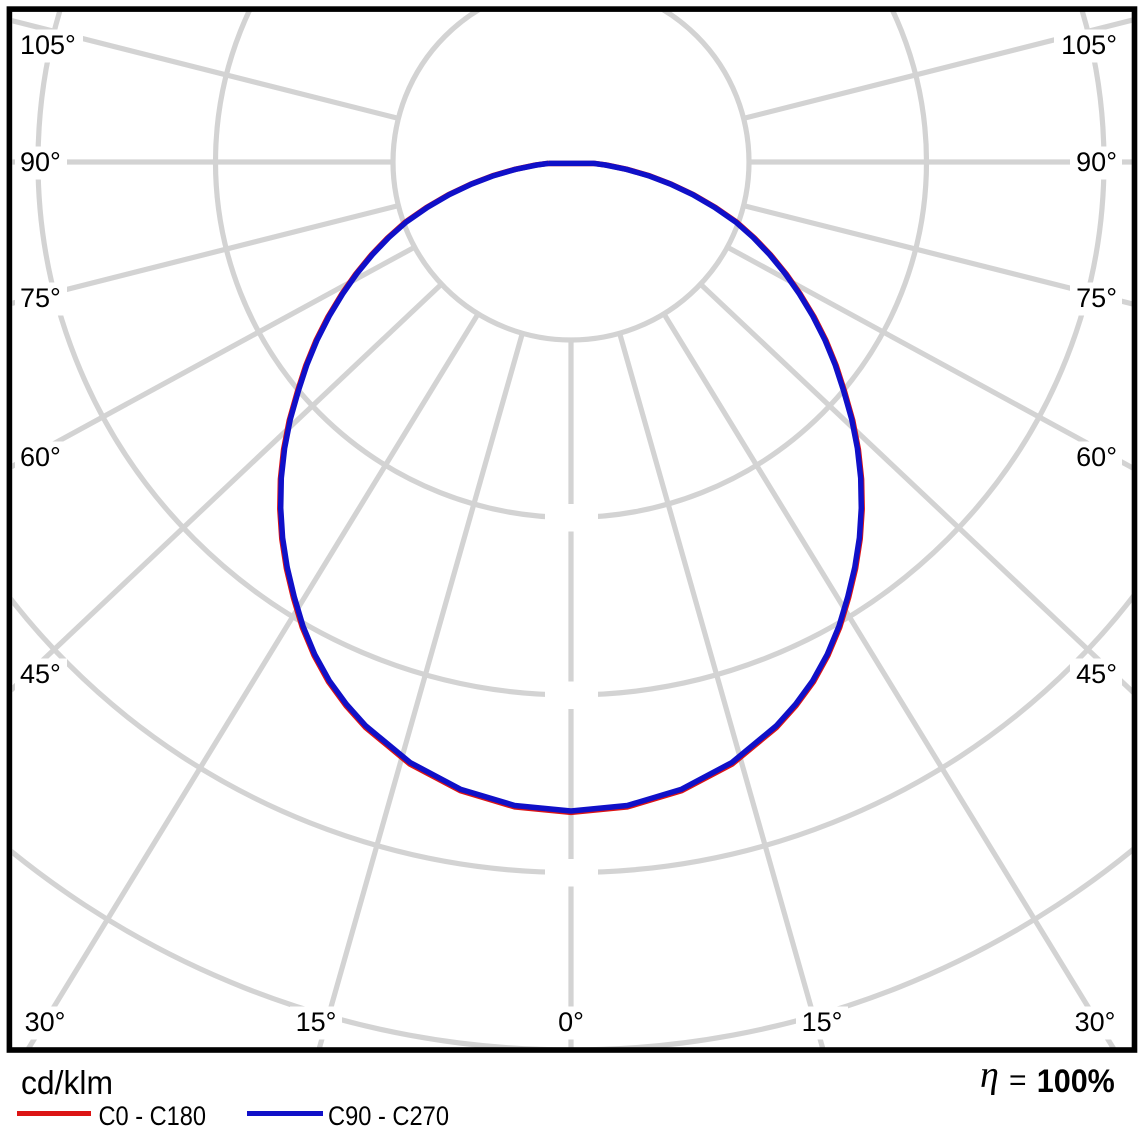 This screenshot has width=1143, height=1143. Describe the element at coordinates (989, 1075) in the screenshot. I see `svg-text: η` at that location.